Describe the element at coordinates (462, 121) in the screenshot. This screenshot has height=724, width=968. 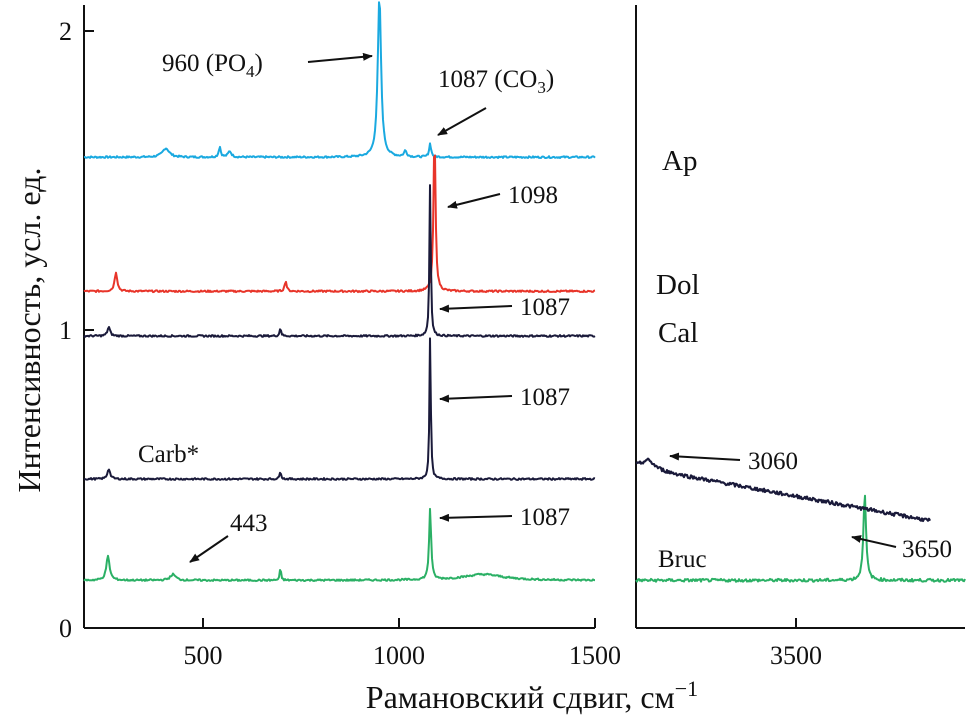
I see `arrow-1087-co3` at that location.